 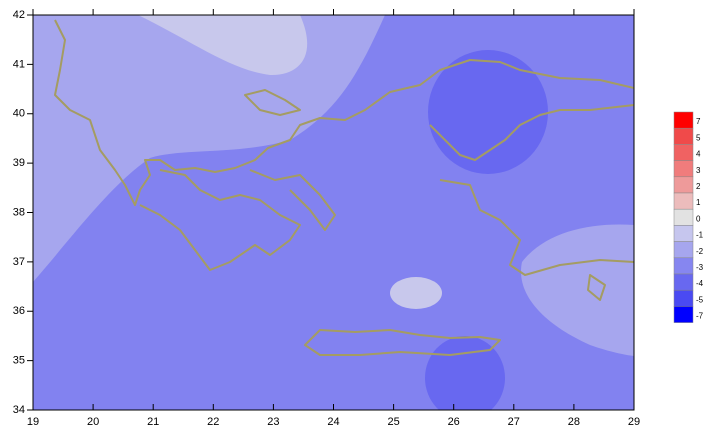 I want to click on y-tick-label: 36, so click(x=19, y=311).